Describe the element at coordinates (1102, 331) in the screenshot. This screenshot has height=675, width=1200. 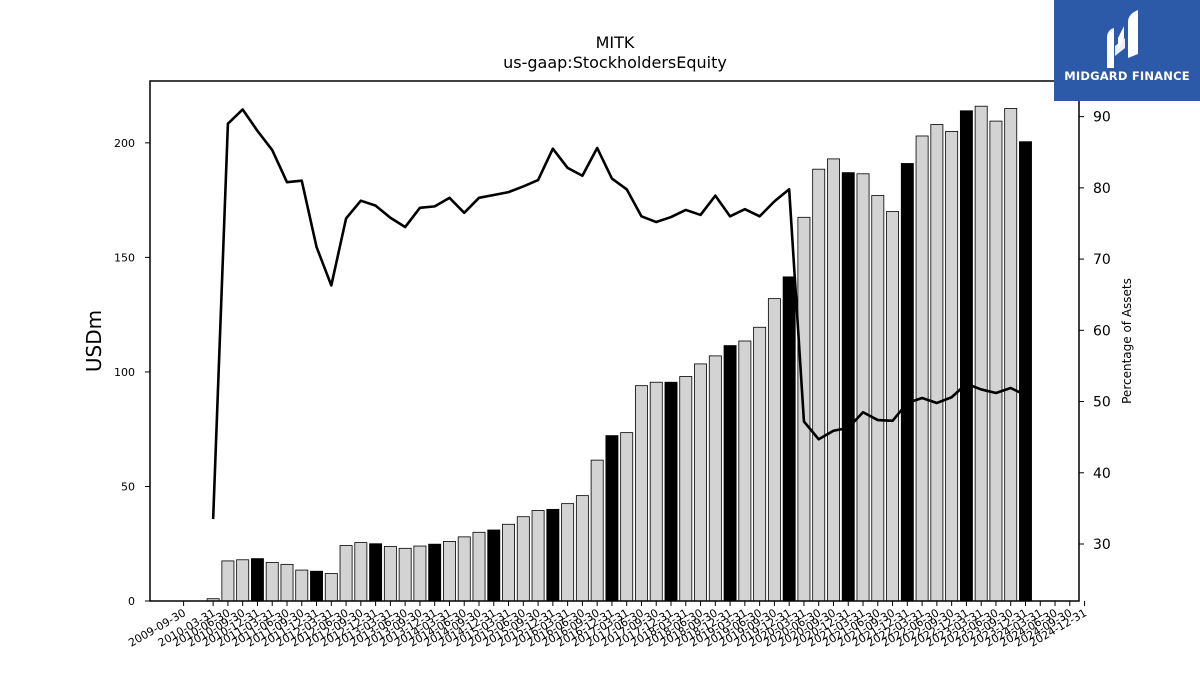
I see `y2-tick-label: 60` at that location.